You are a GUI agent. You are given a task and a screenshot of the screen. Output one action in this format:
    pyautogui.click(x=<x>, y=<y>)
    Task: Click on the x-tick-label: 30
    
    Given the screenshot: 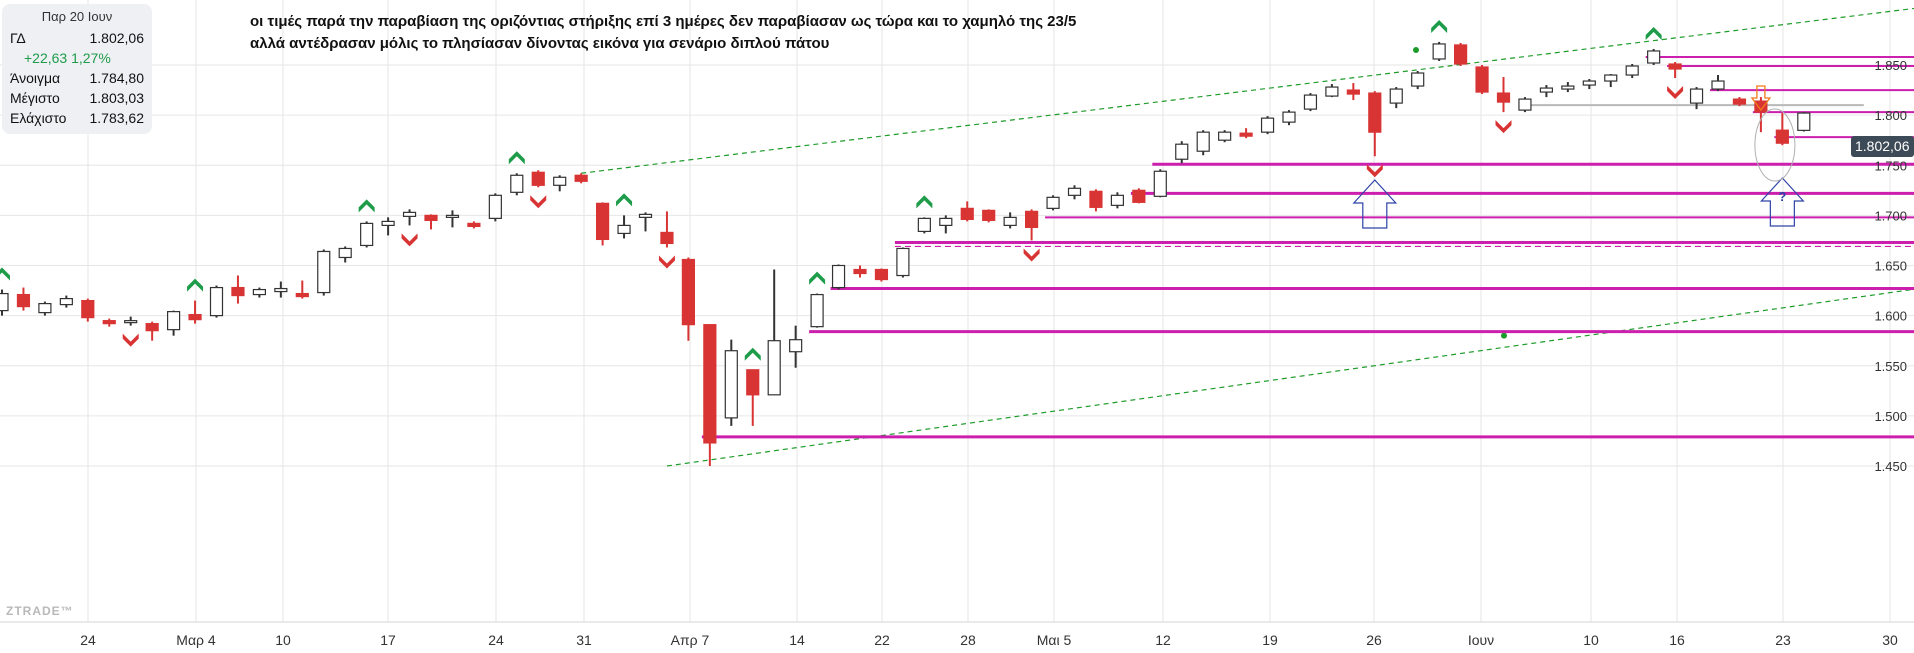 What is the action you would take?
    pyautogui.click(x=1890, y=640)
    